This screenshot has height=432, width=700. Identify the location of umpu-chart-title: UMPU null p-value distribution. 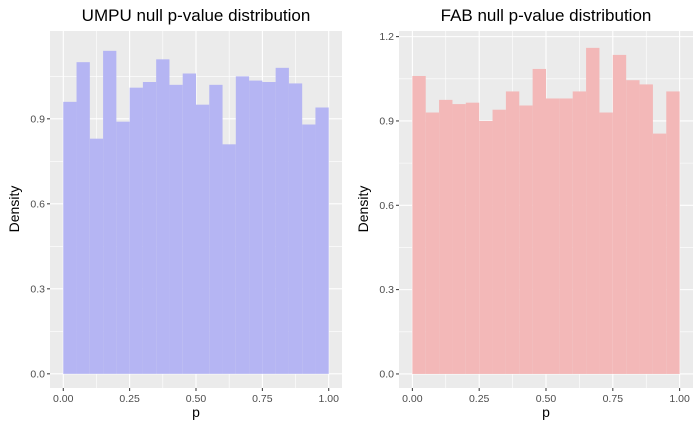
(196, 15).